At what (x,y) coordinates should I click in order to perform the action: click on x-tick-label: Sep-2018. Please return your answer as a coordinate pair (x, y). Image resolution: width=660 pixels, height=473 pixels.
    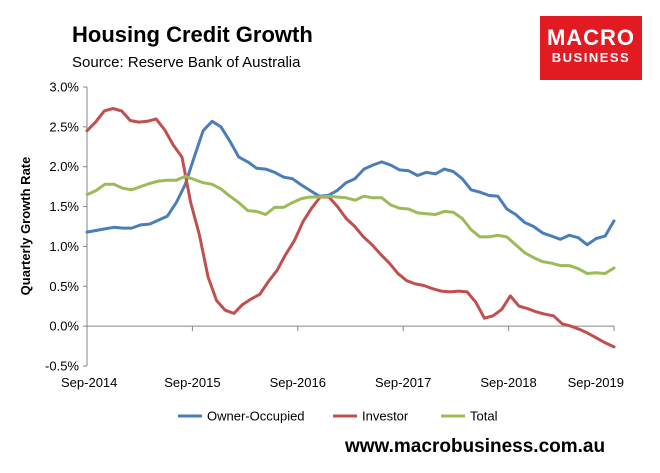
    Looking at the image, I should click on (508, 382).